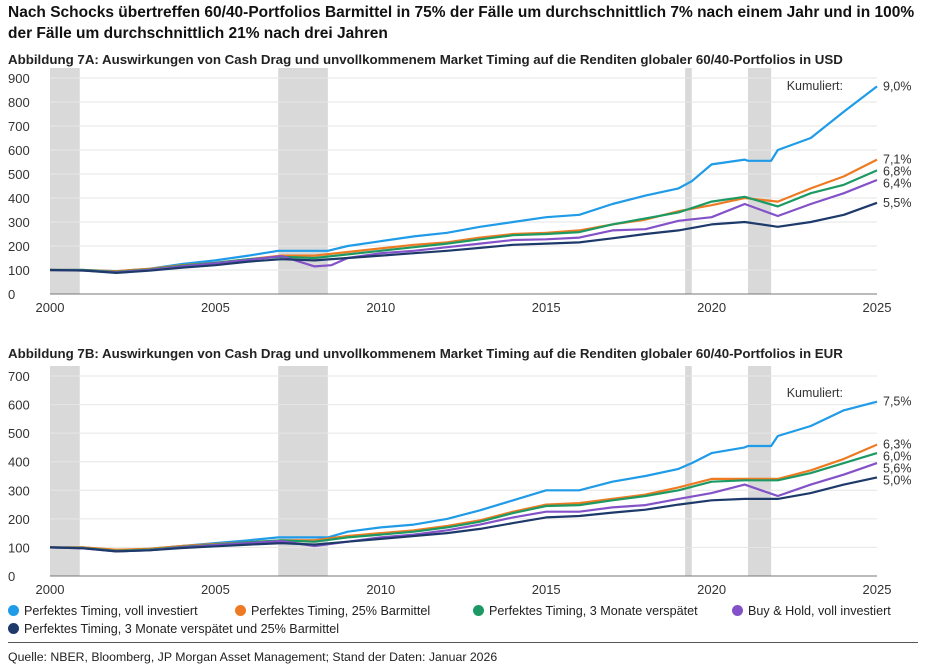 This screenshot has width=925, height=672. Describe the element at coordinates (593, 611) in the screenshot. I see `legend-label: Perfektes Timing, 3 Monate verspätet` at that location.